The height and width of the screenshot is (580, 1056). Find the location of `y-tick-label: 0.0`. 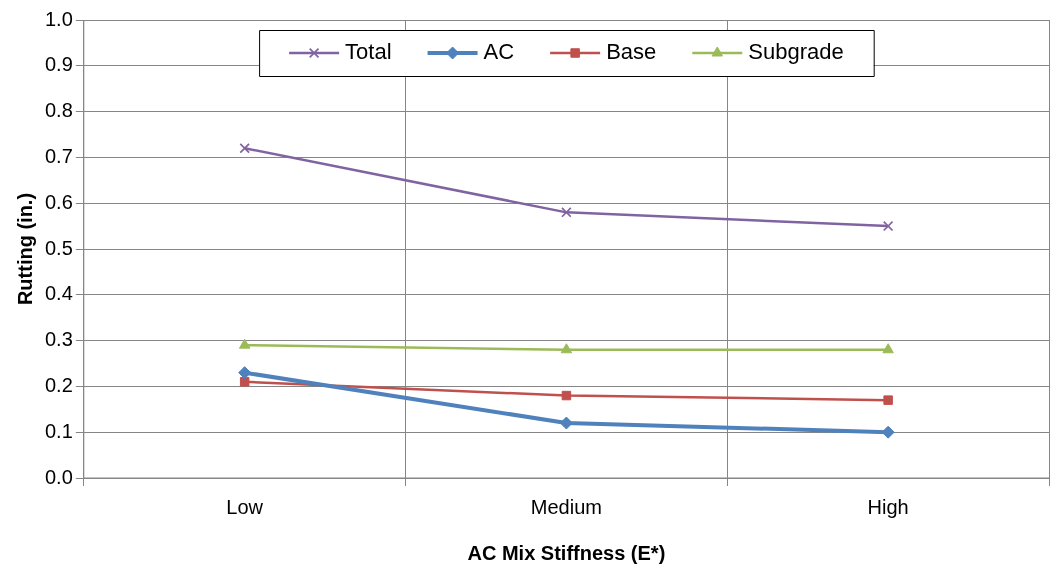

y-tick-label: 0.0 is located at coordinates (58, 476).